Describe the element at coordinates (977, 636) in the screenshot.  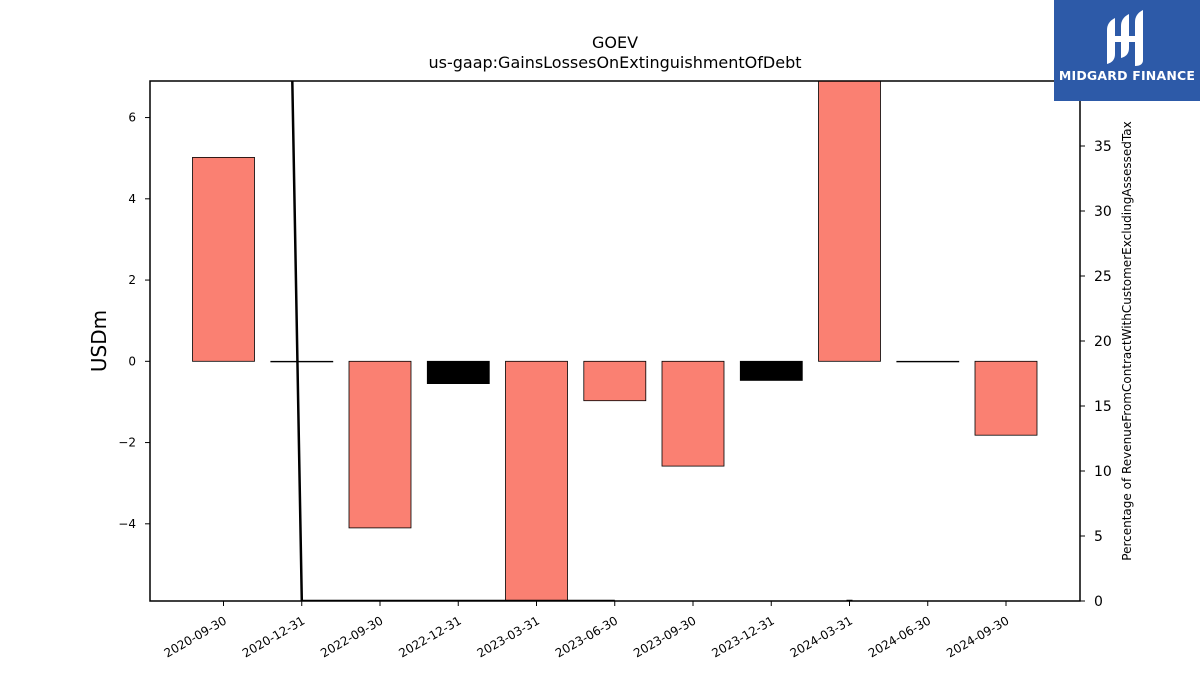
I see `x-tick-label: 2024-09-30` at that location.